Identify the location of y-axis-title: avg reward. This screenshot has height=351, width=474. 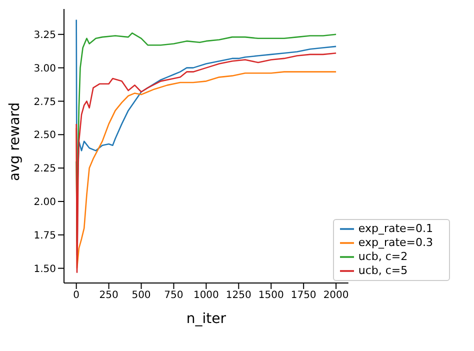
(14, 141).